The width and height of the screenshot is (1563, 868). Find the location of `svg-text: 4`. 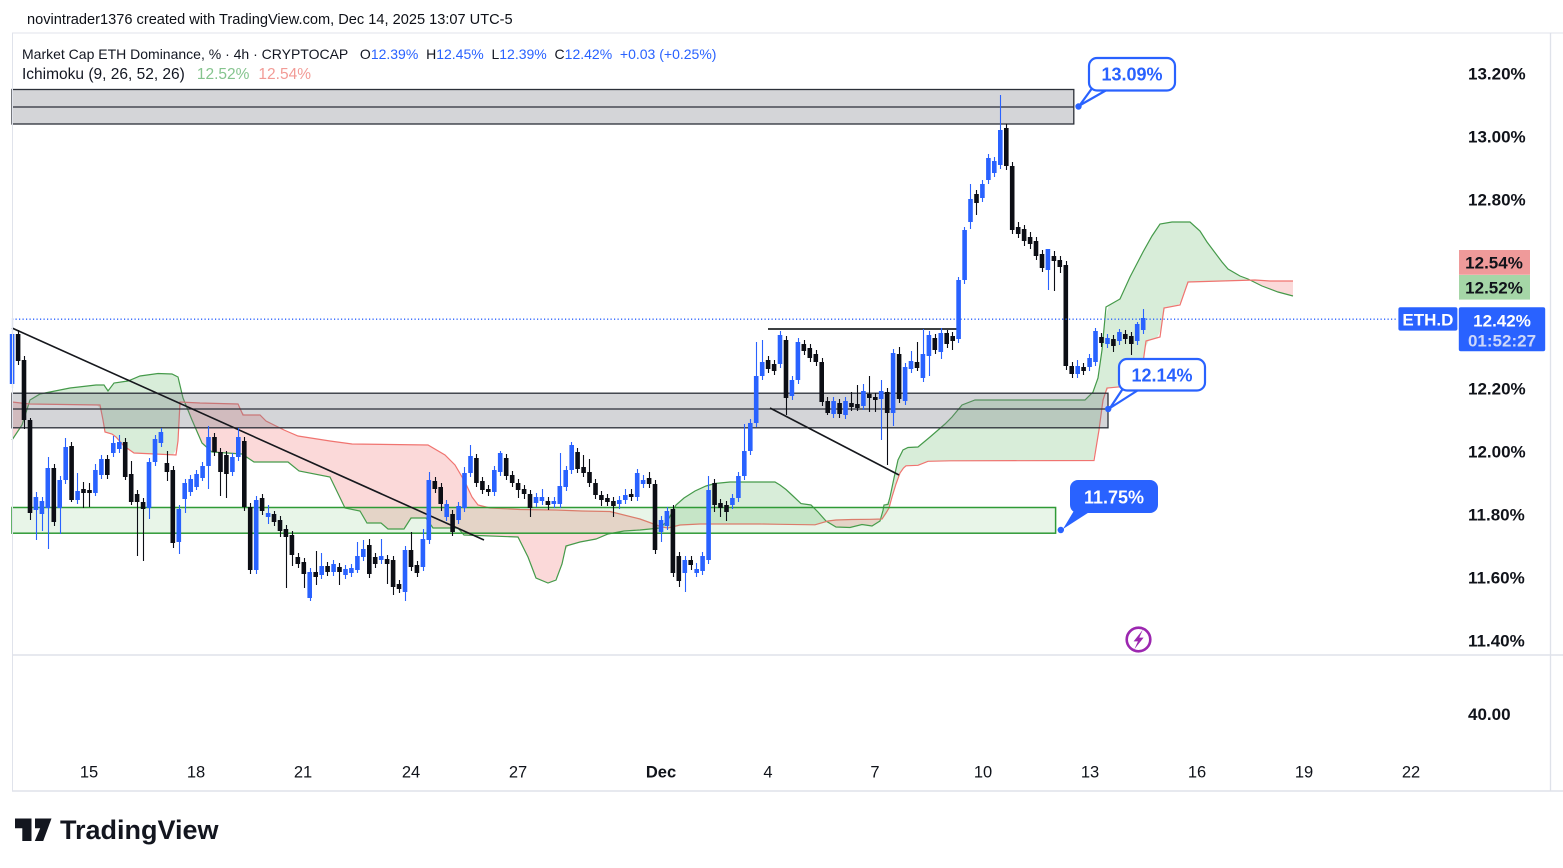

svg-text: 4 is located at coordinates (767, 773).